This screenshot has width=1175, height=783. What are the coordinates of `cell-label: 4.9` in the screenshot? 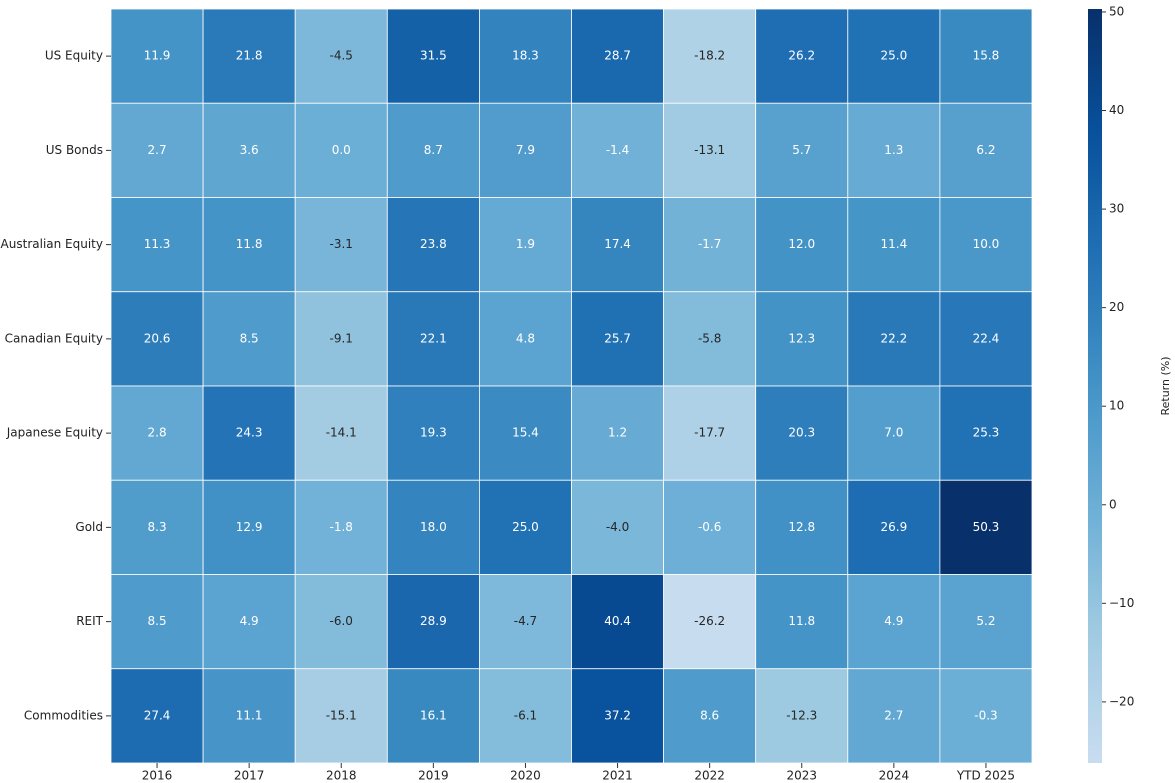 It's located at (249, 621).